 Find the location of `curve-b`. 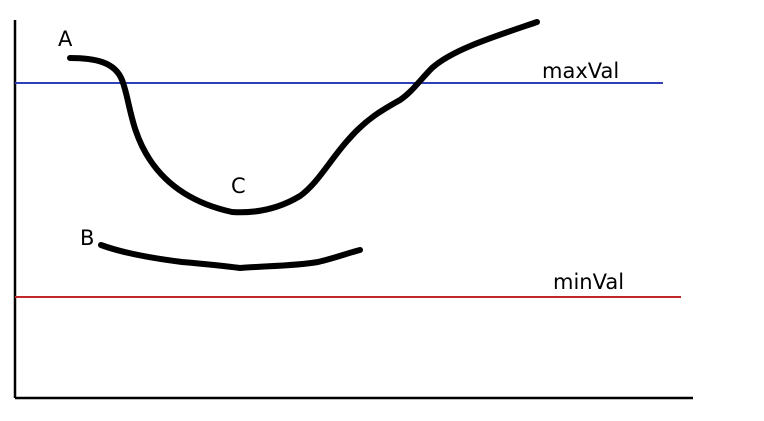

curve-b is located at coordinates (230, 256).